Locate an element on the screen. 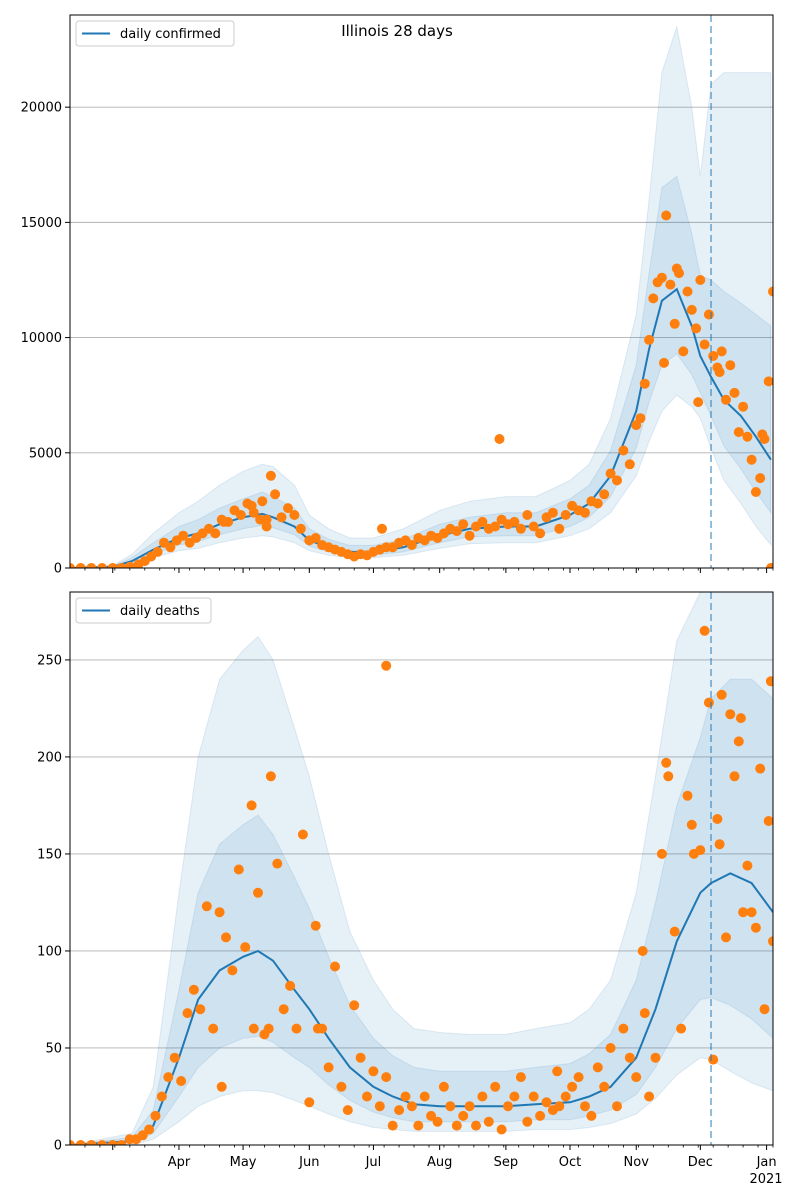  deaths-y-tick-label: 50 is located at coordinates (53, 1048).